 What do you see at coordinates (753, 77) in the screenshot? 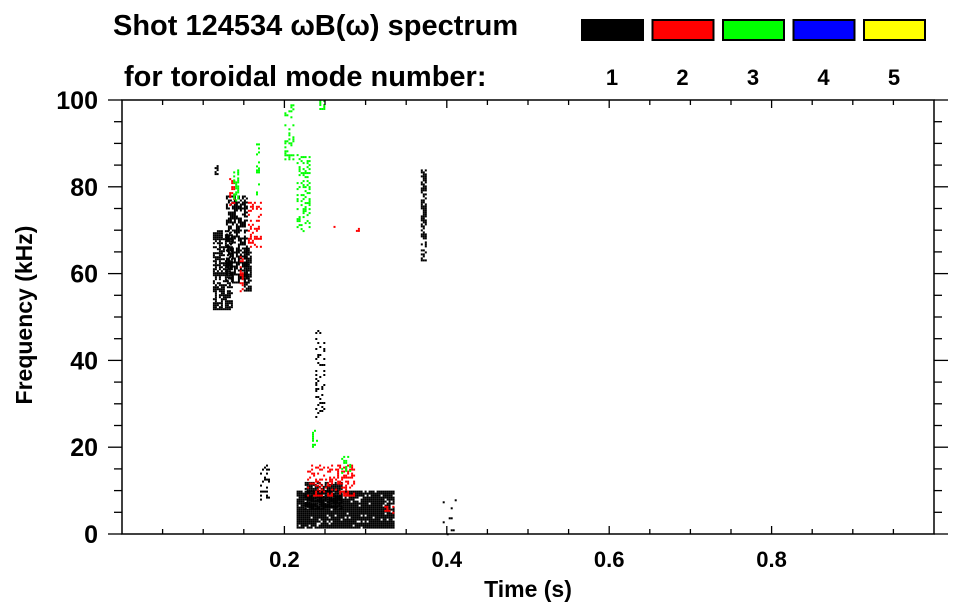
I see `legend-label-mode-3: 3` at bounding box center [753, 77].